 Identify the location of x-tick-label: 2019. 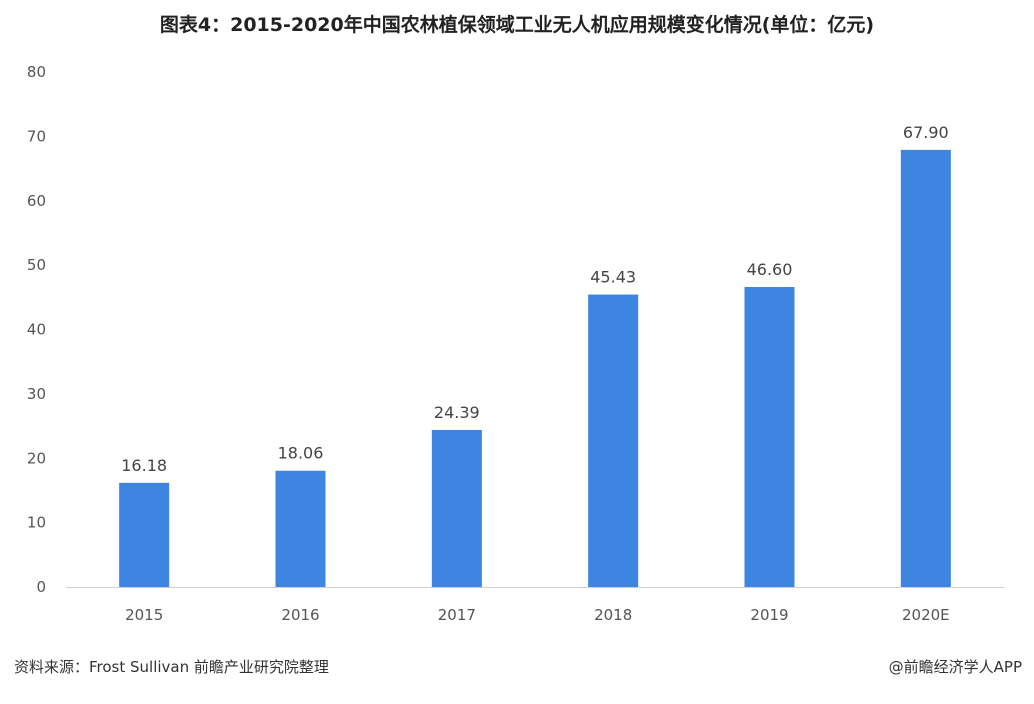
(769, 615).